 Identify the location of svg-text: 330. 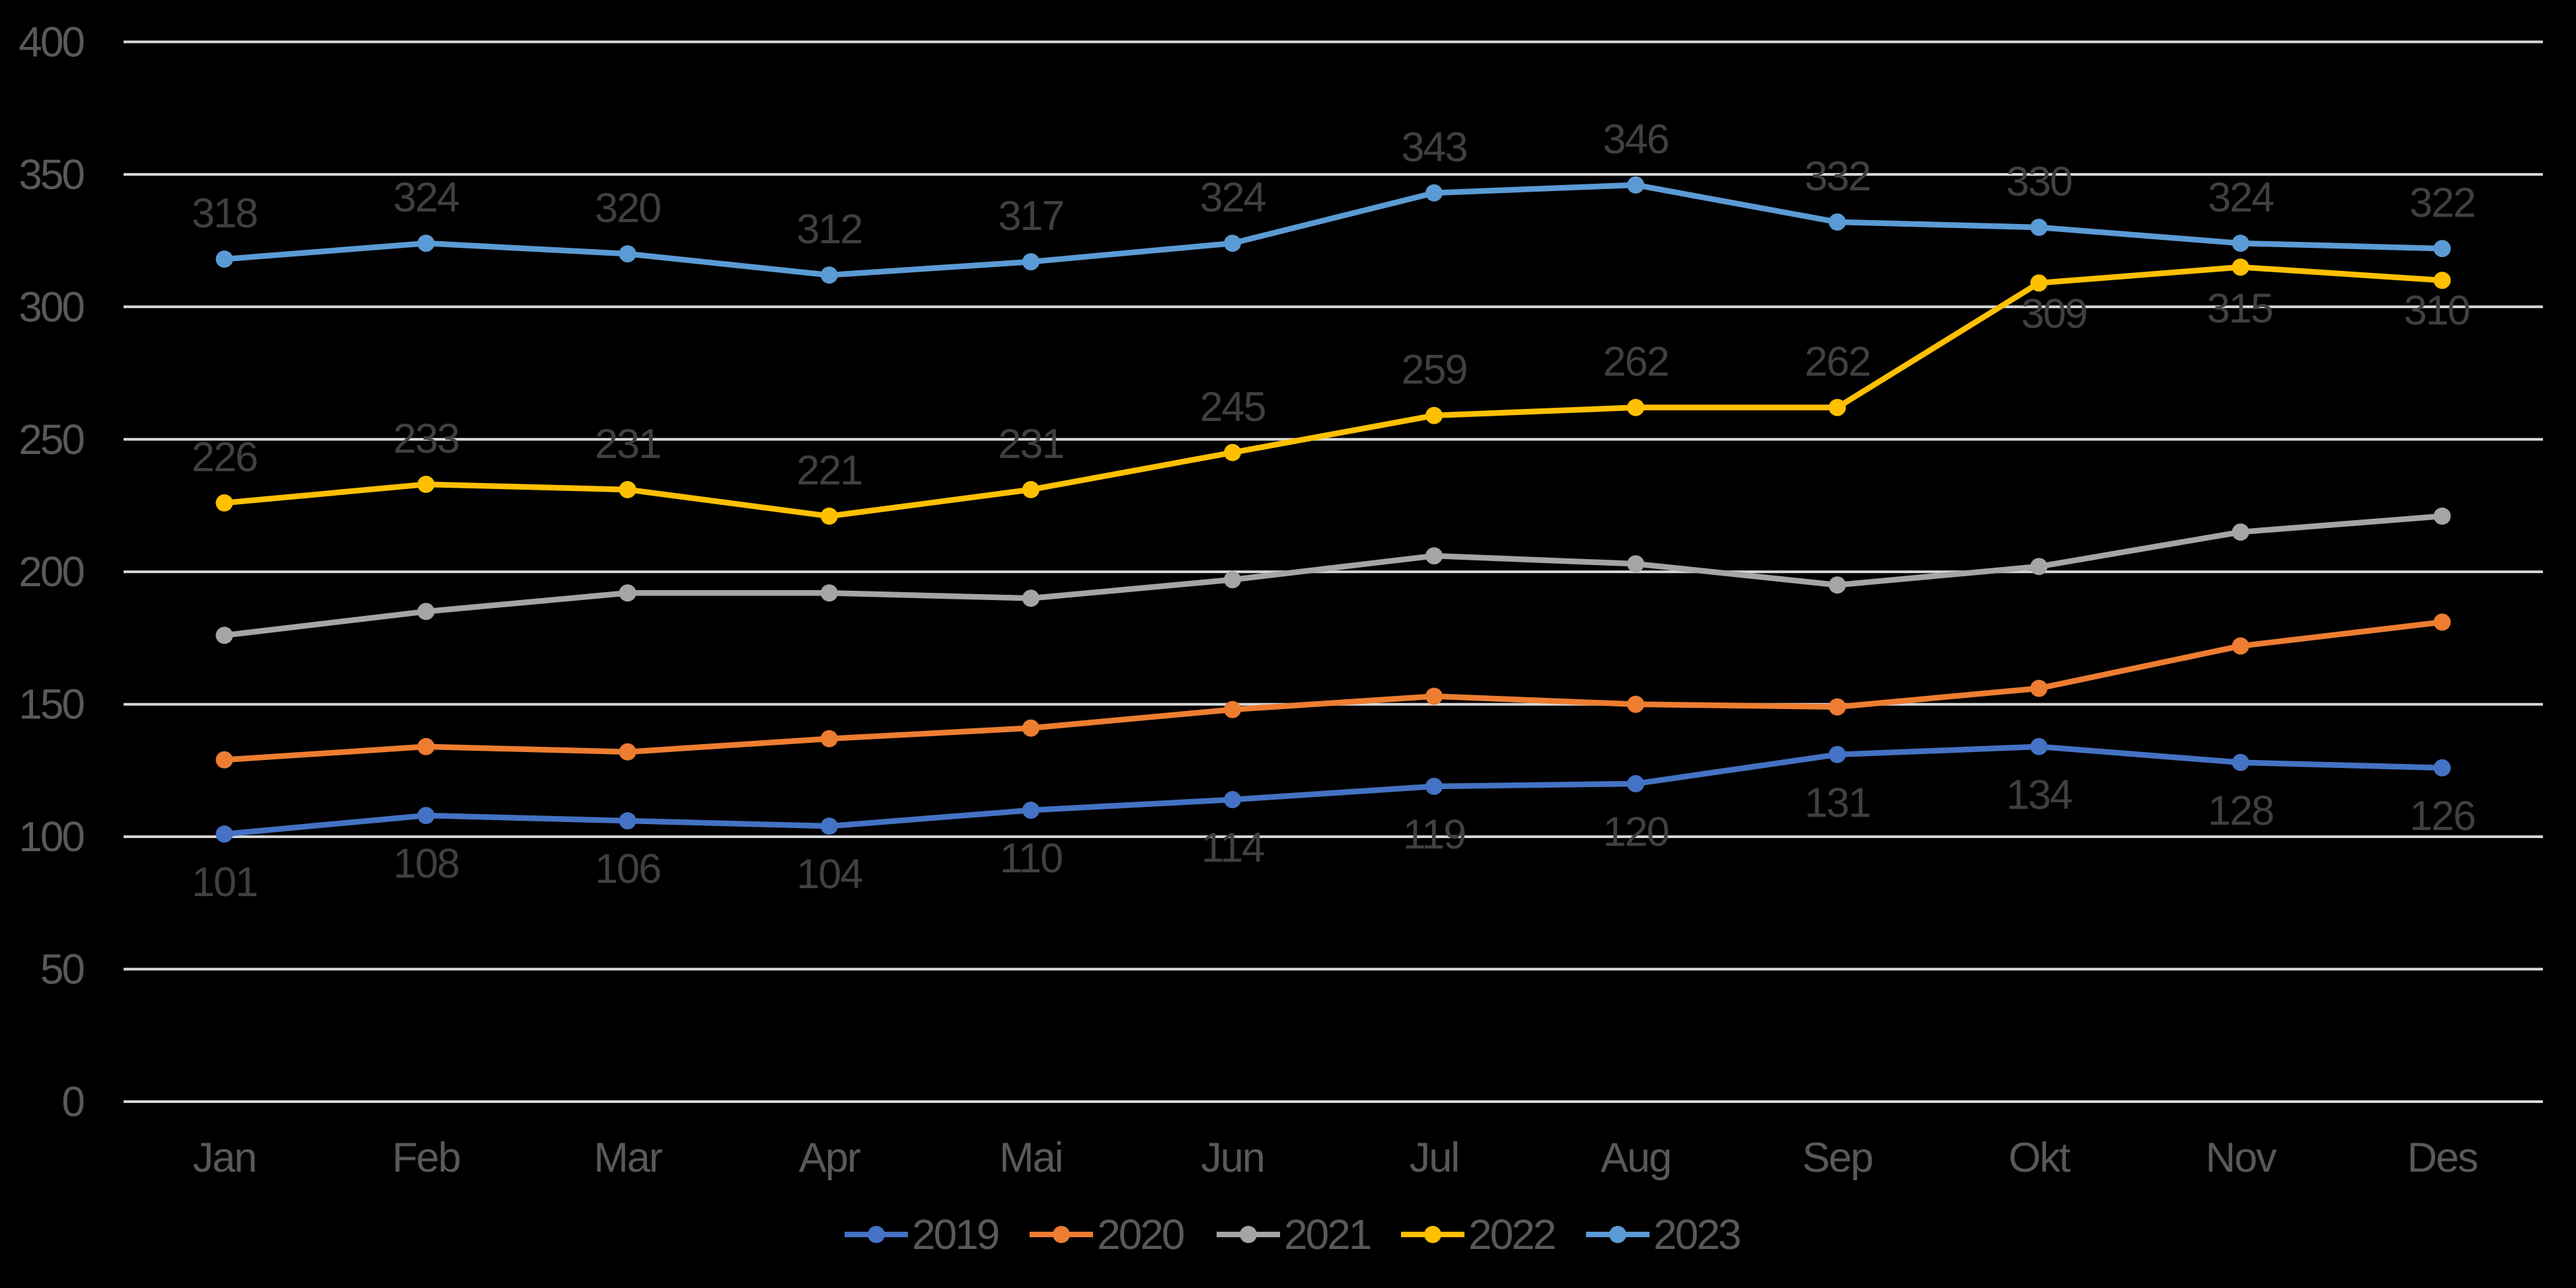
(2039, 182).